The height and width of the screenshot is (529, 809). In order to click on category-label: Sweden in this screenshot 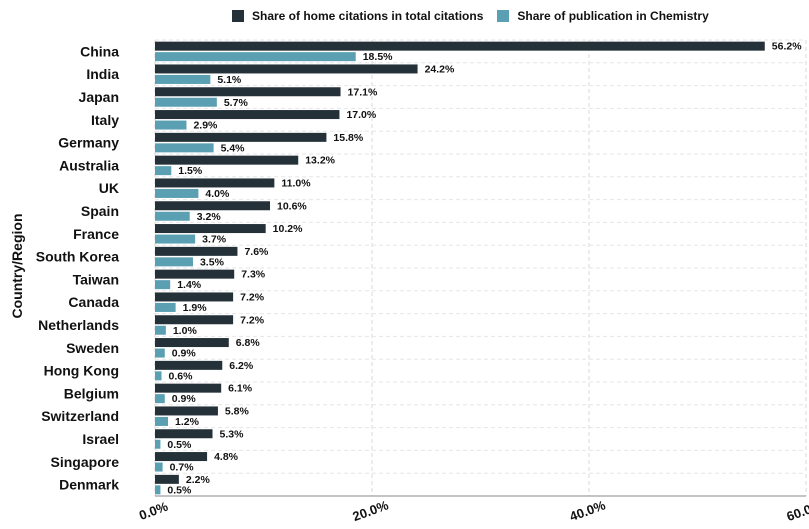, I will do `click(92, 348)`.